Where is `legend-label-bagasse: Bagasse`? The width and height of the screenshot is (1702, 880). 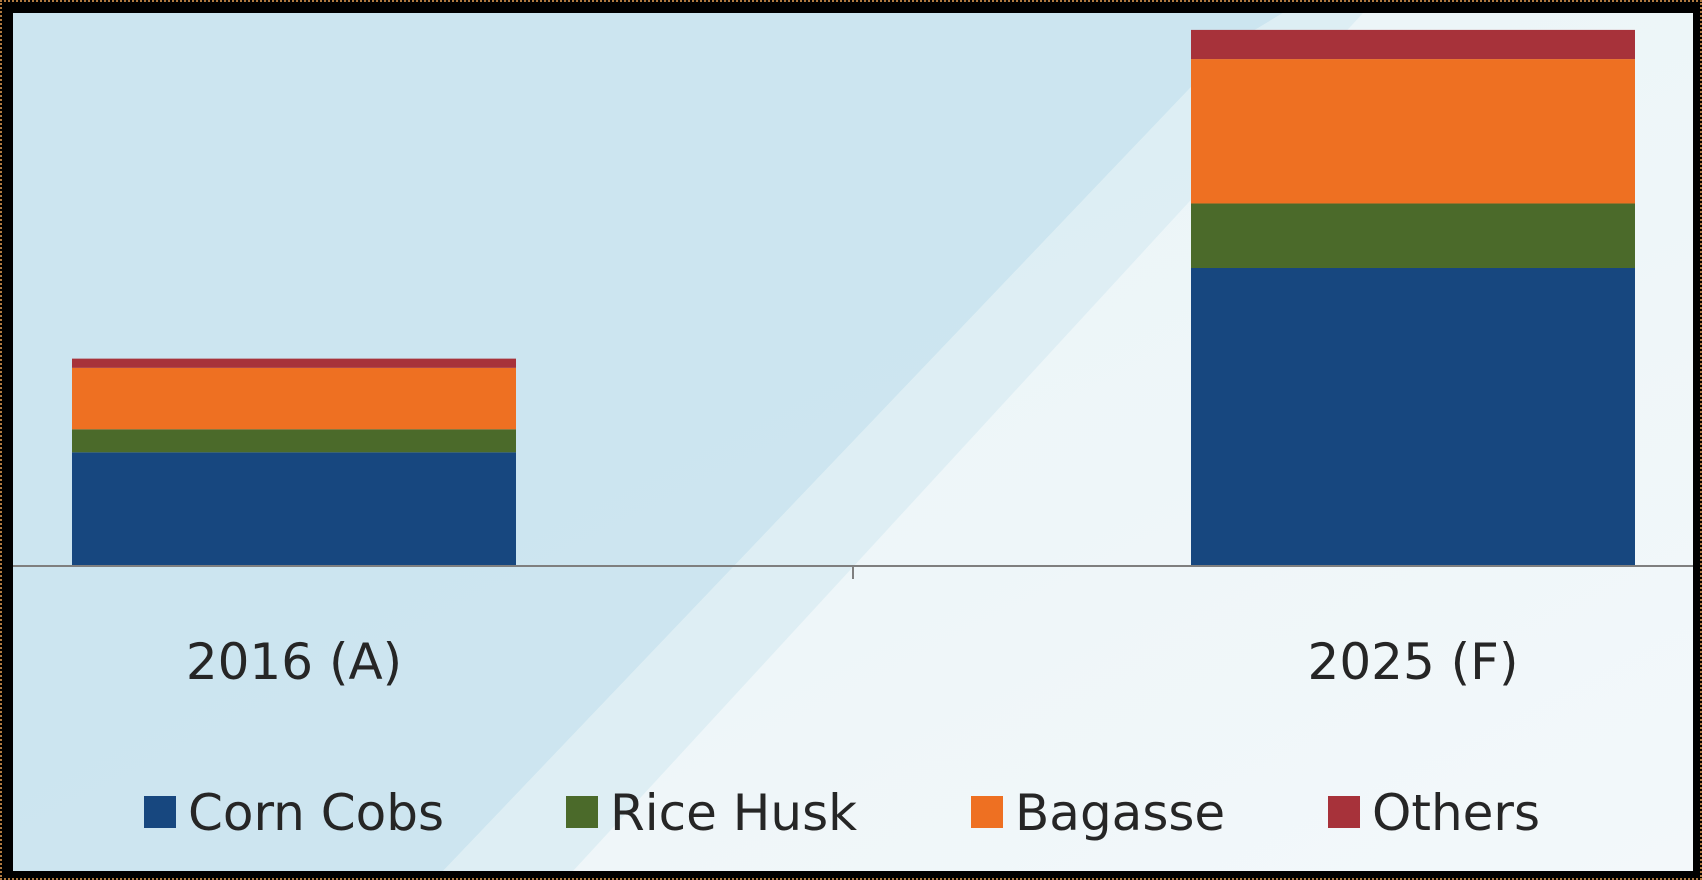 legend-label-bagasse: Bagasse is located at coordinates (1120, 813).